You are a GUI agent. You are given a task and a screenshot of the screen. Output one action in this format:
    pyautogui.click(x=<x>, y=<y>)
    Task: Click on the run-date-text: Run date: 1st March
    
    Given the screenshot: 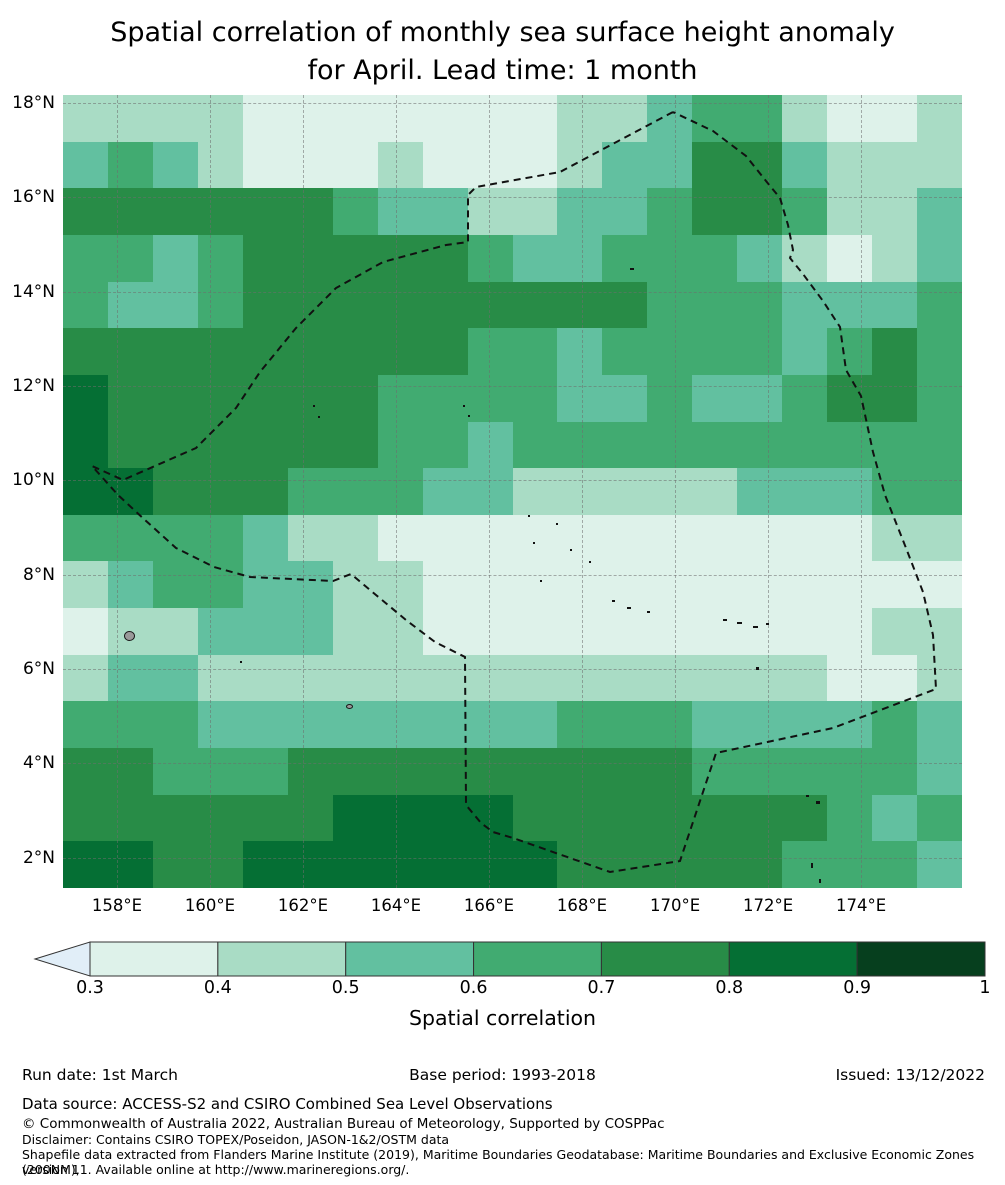 What is the action you would take?
    pyautogui.click(x=100, y=1075)
    